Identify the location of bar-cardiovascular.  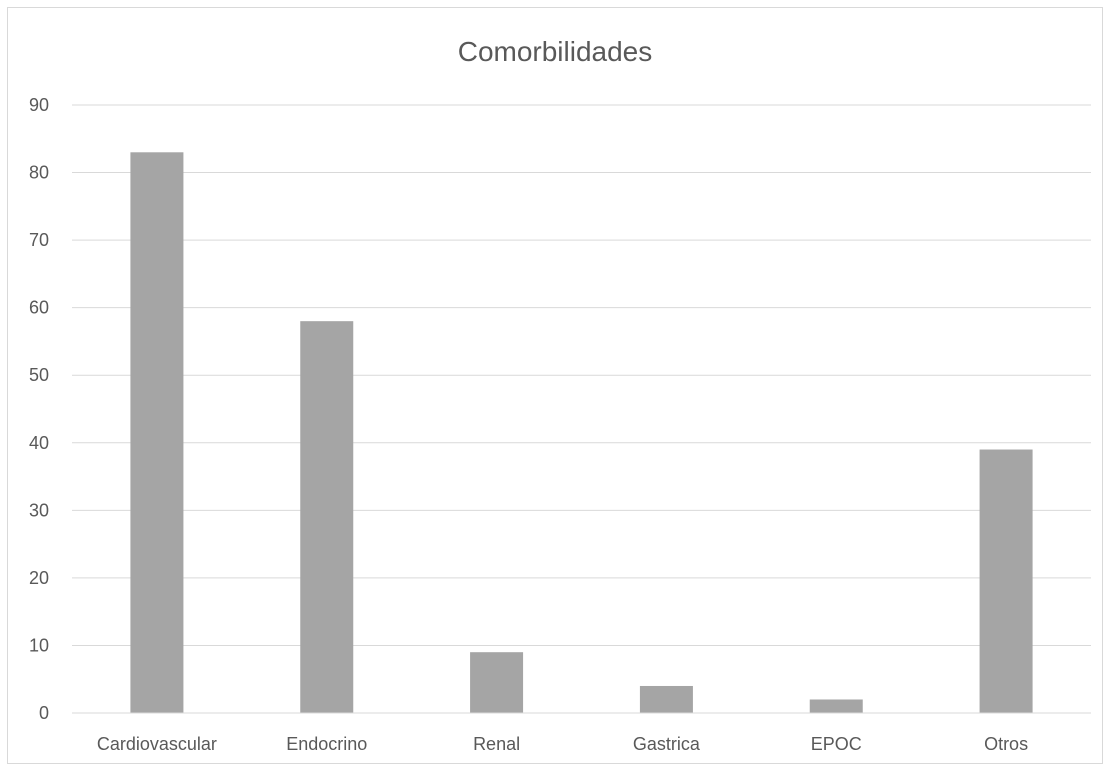
(157, 433).